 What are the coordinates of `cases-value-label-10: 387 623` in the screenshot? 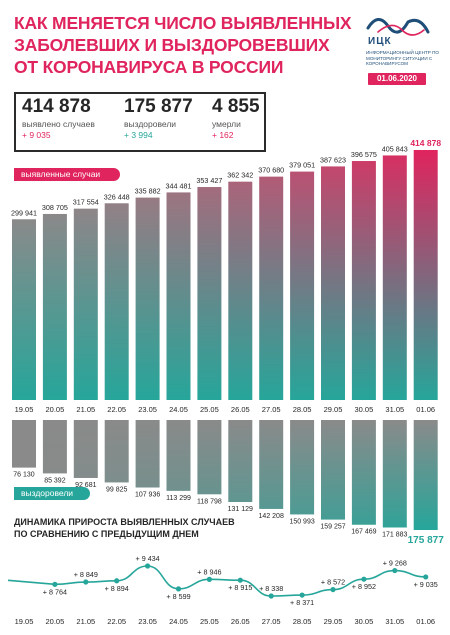 It's located at (333, 159).